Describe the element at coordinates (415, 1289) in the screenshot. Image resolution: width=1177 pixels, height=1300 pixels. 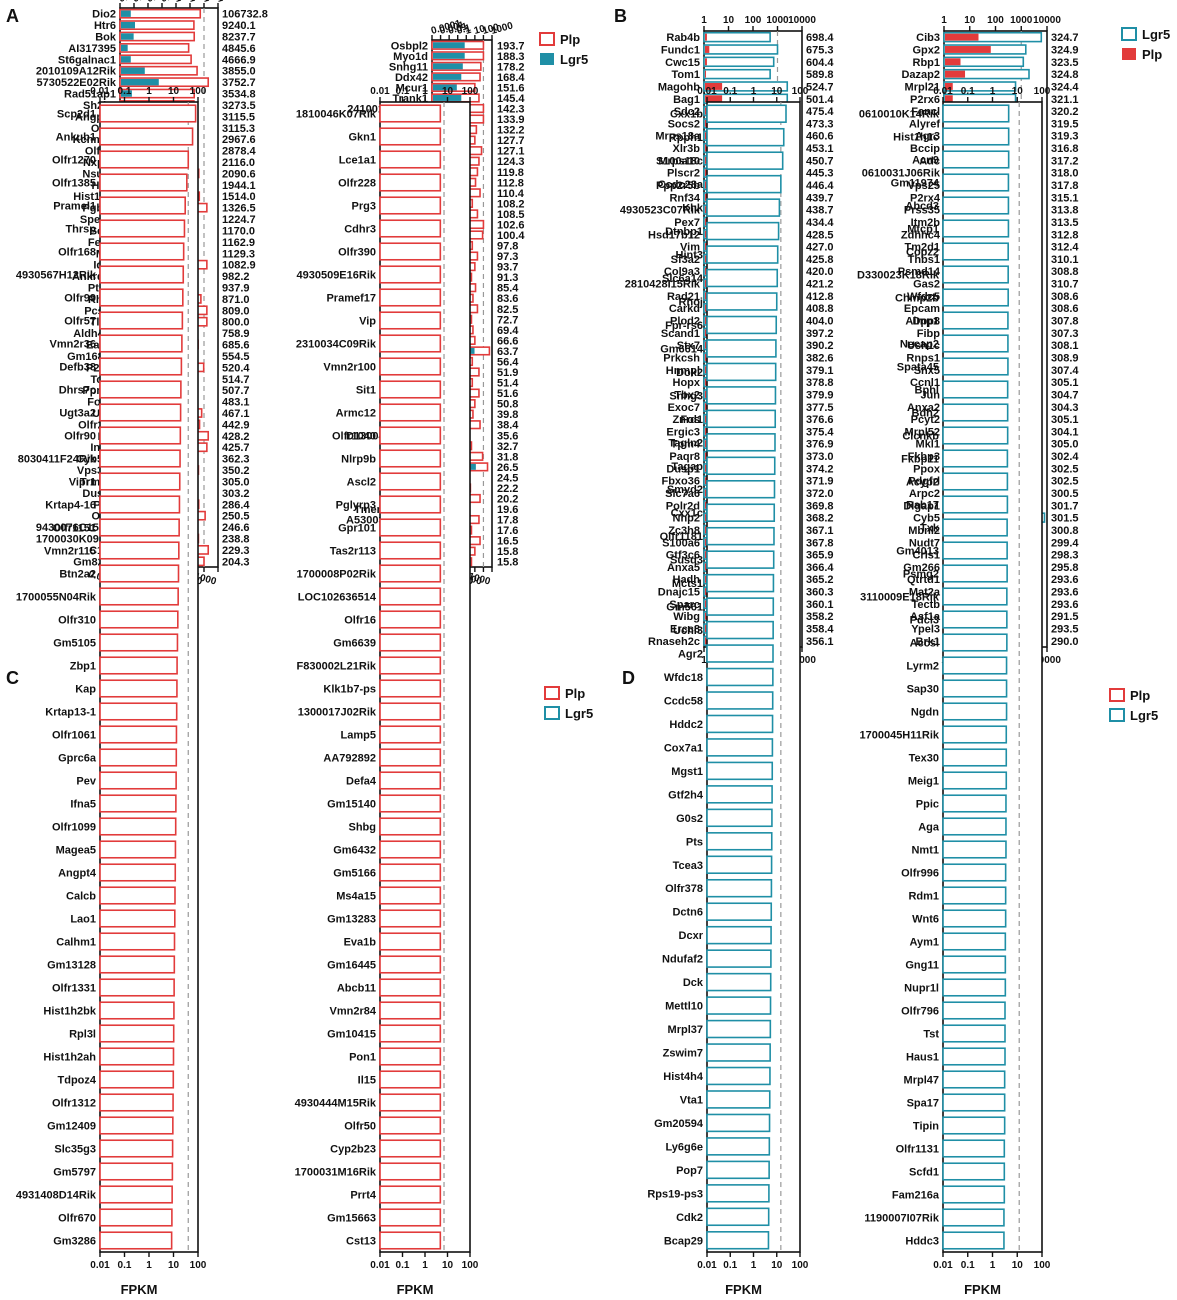
I see `x-axis-title: FPKM` at that location.